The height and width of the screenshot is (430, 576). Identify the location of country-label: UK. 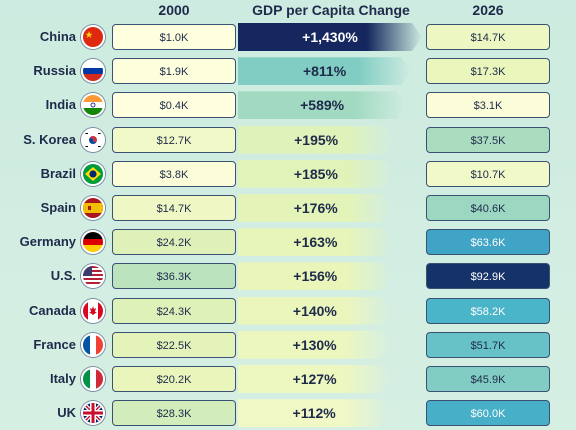
(66, 413).